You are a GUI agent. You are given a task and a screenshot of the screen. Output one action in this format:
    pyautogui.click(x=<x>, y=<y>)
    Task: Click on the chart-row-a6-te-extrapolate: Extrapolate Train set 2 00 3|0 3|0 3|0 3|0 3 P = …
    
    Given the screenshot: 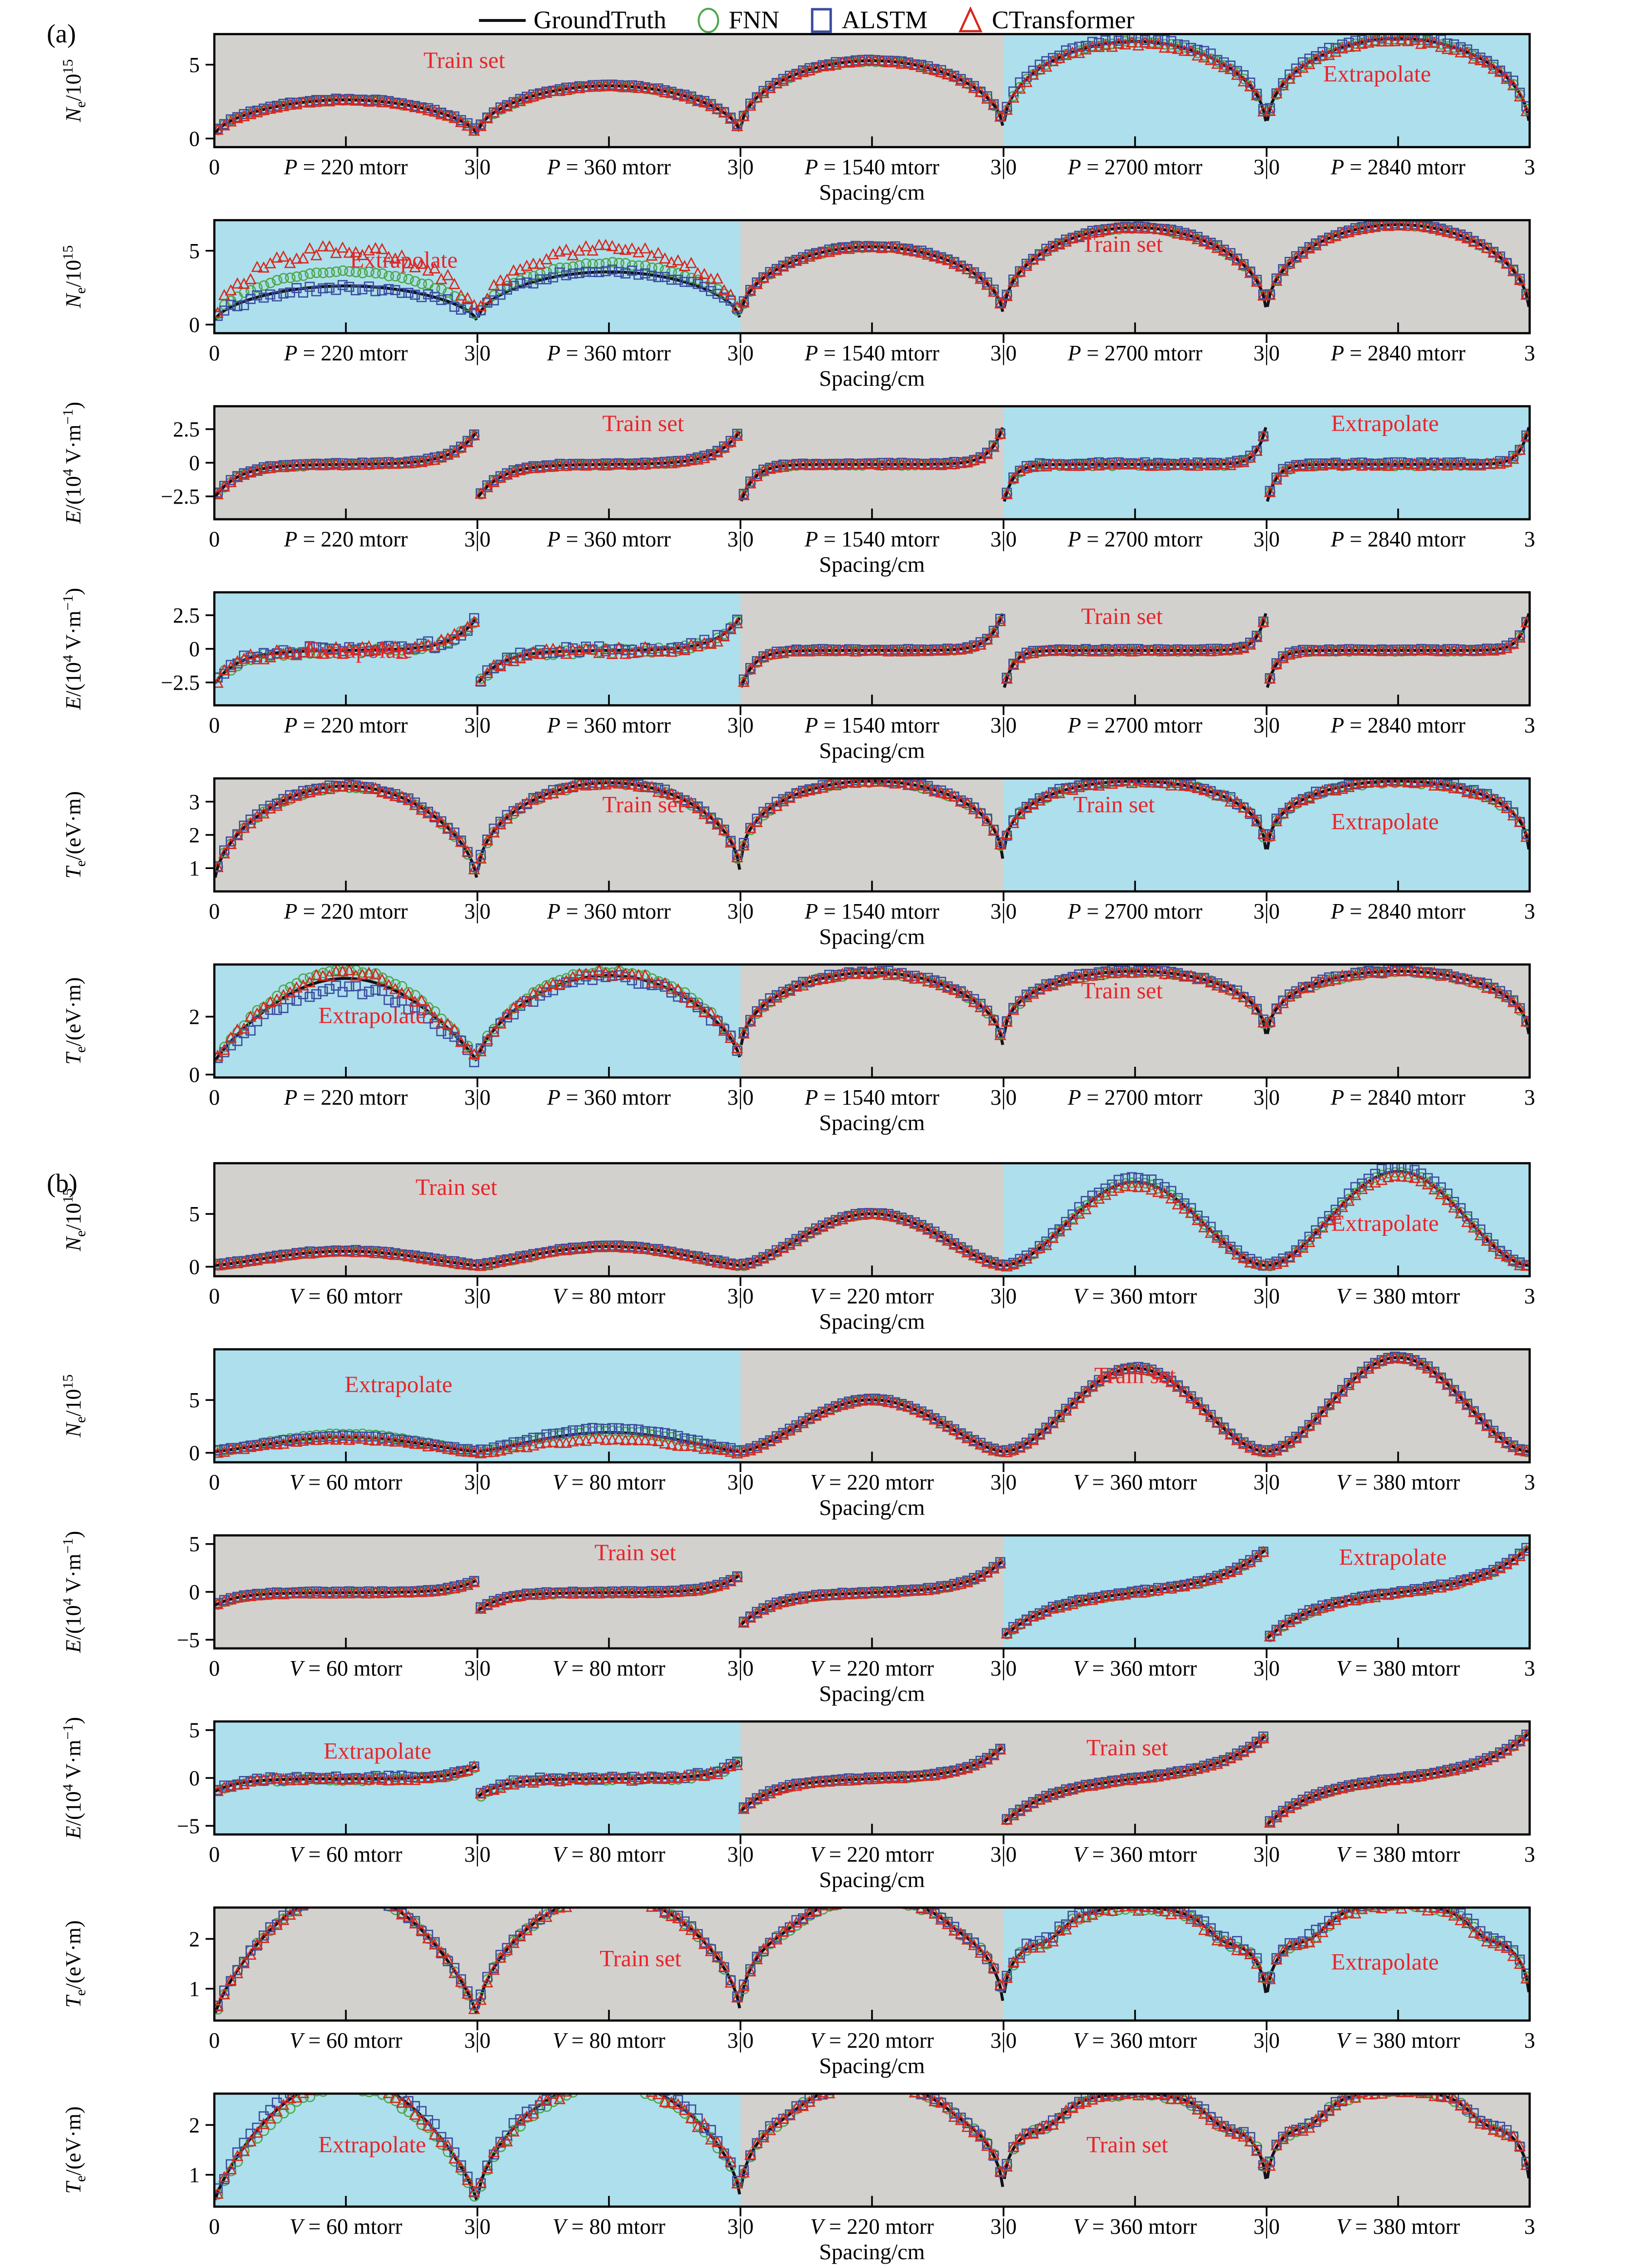 What is the action you would take?
    pyautogui.click(x=798, y=1049)
    